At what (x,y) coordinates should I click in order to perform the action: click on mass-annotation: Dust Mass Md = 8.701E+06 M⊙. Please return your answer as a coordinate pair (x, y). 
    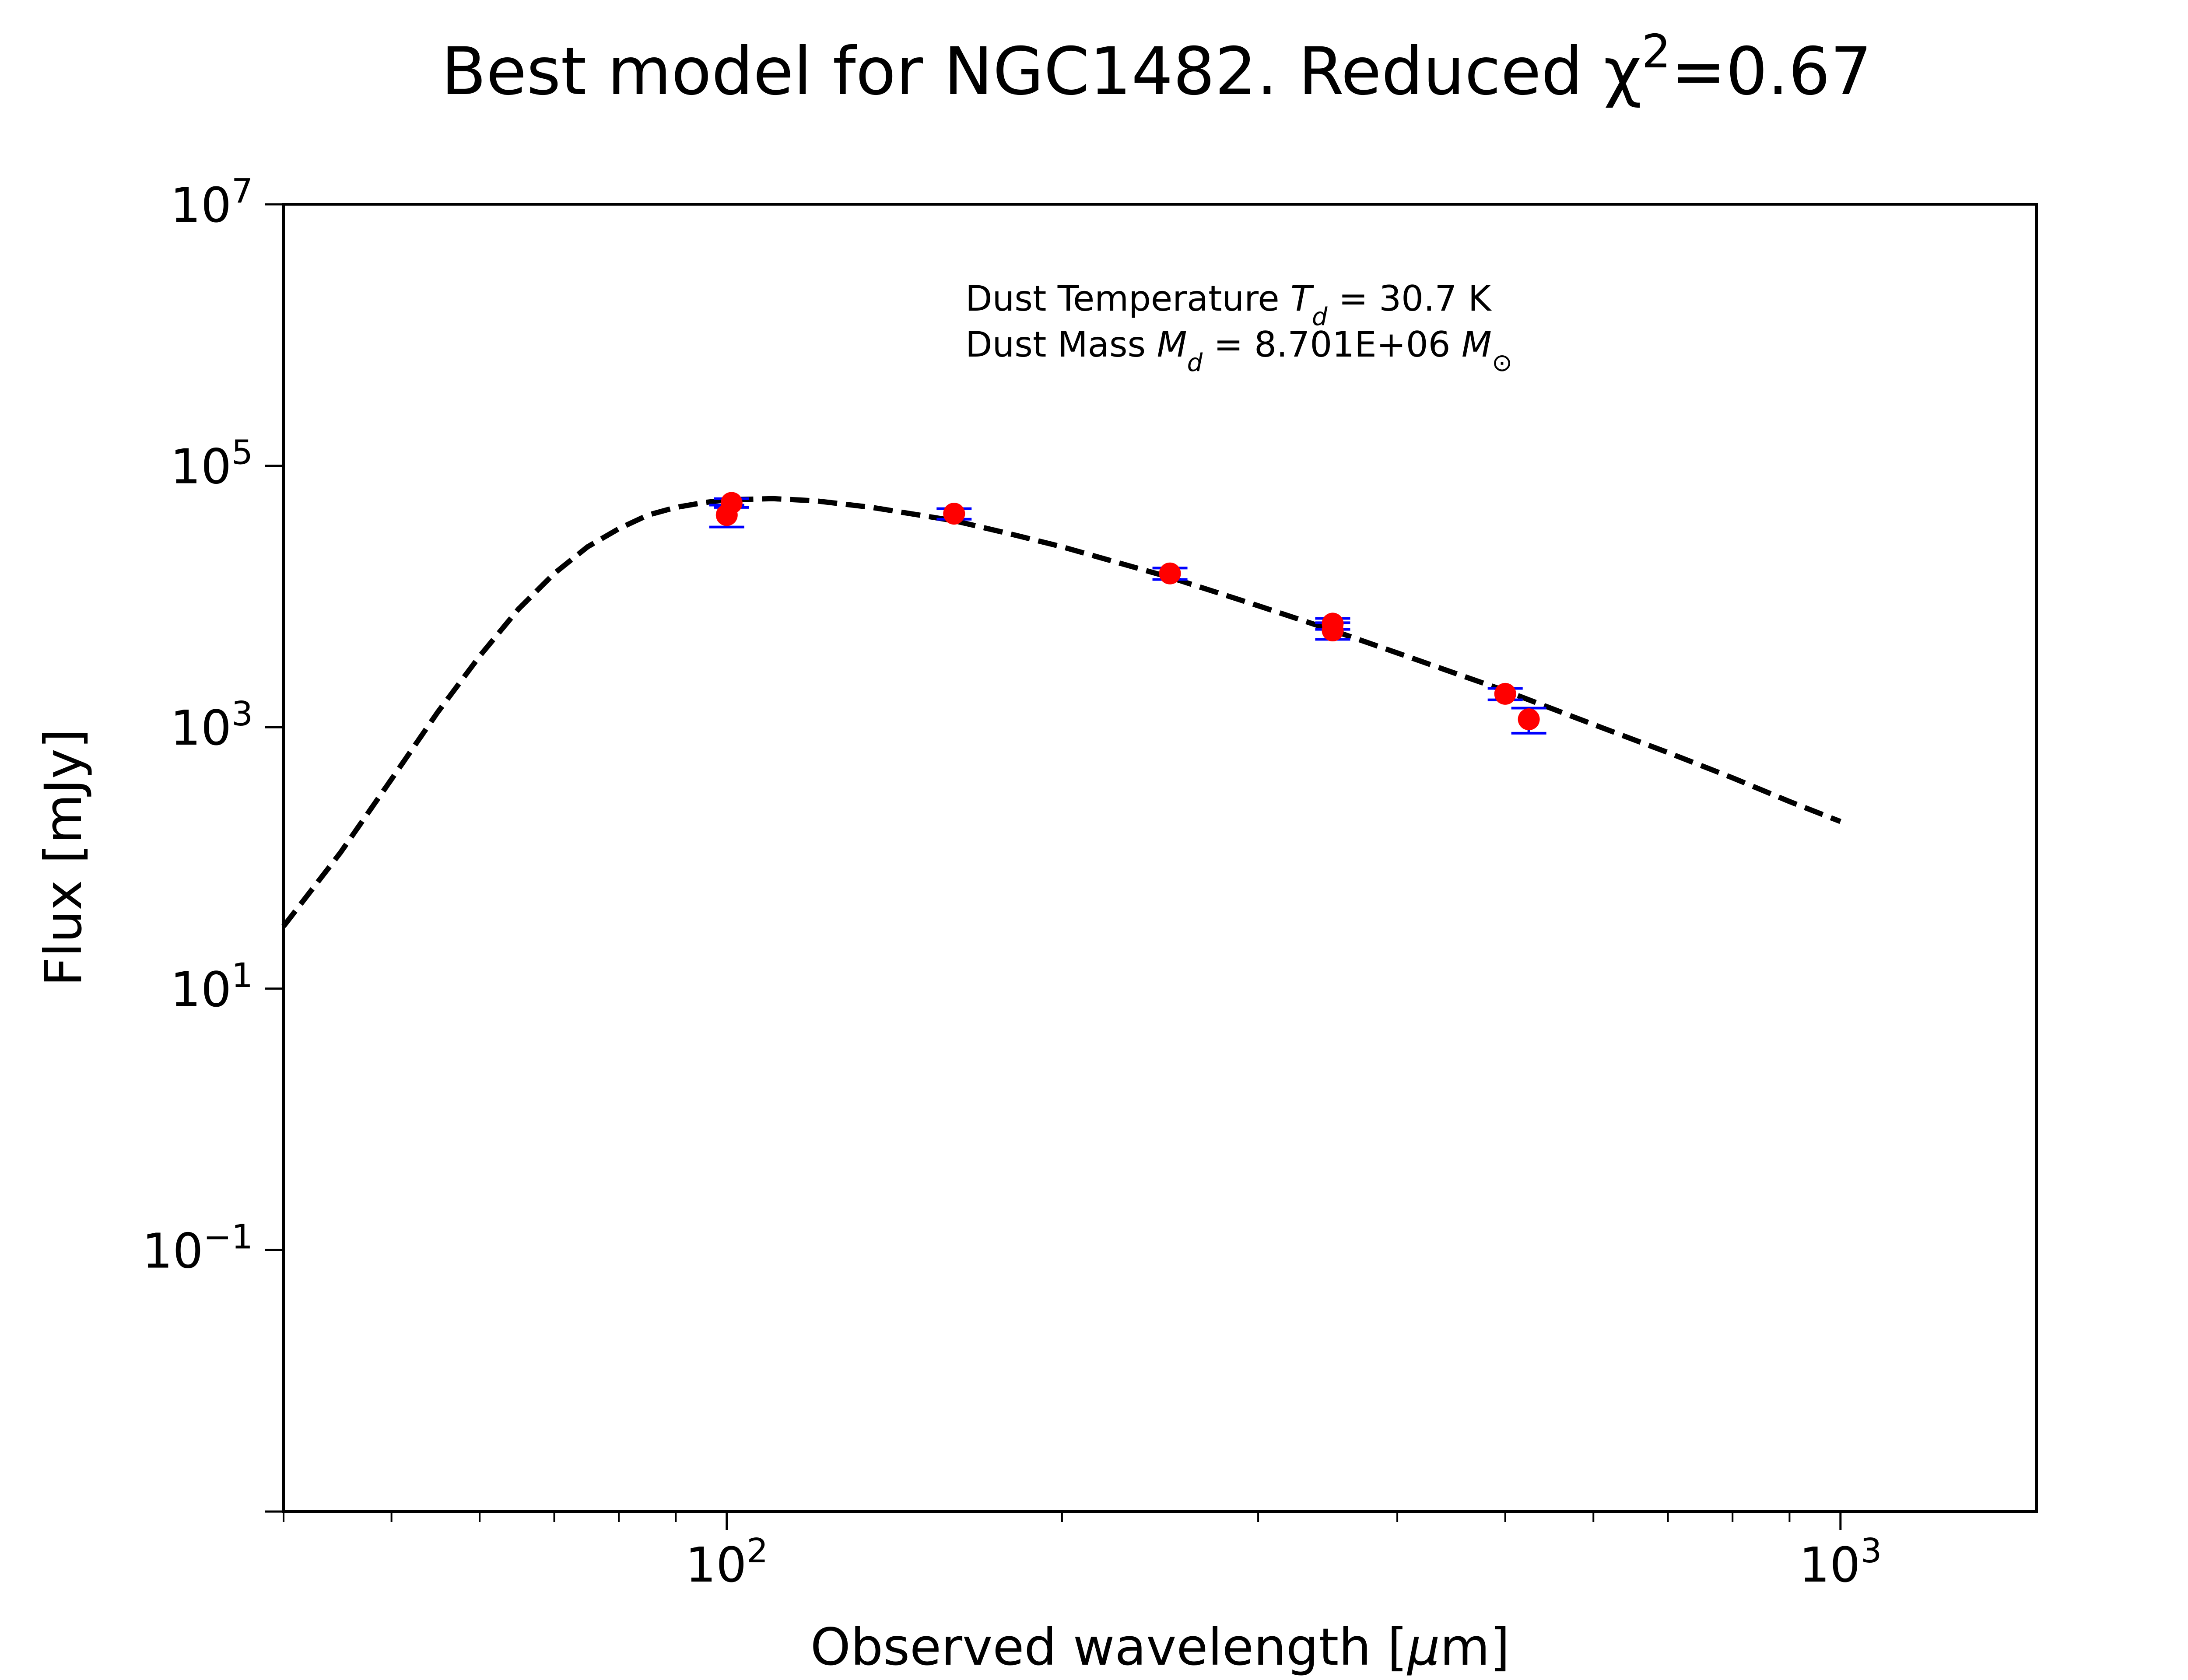
    Looking at the image, I should click on (1238, 350).